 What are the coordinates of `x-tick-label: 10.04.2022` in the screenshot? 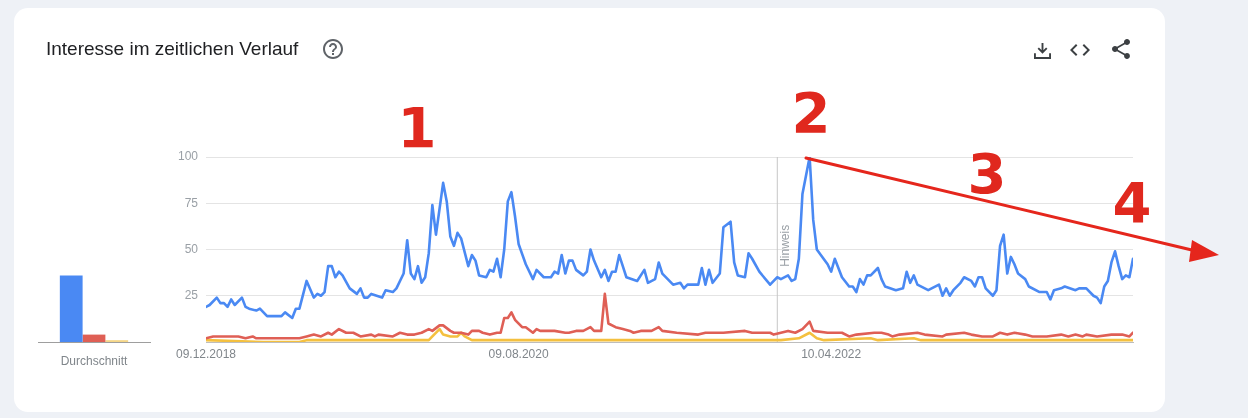 It's located at (831, 353).